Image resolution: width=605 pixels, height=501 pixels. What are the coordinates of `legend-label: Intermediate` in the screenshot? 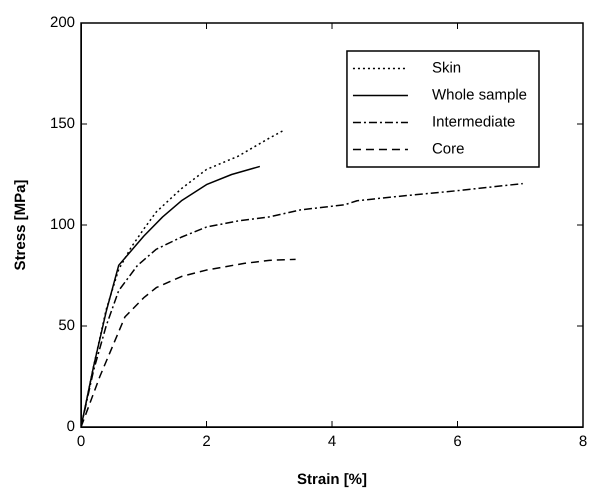 It's located at (474, 122).